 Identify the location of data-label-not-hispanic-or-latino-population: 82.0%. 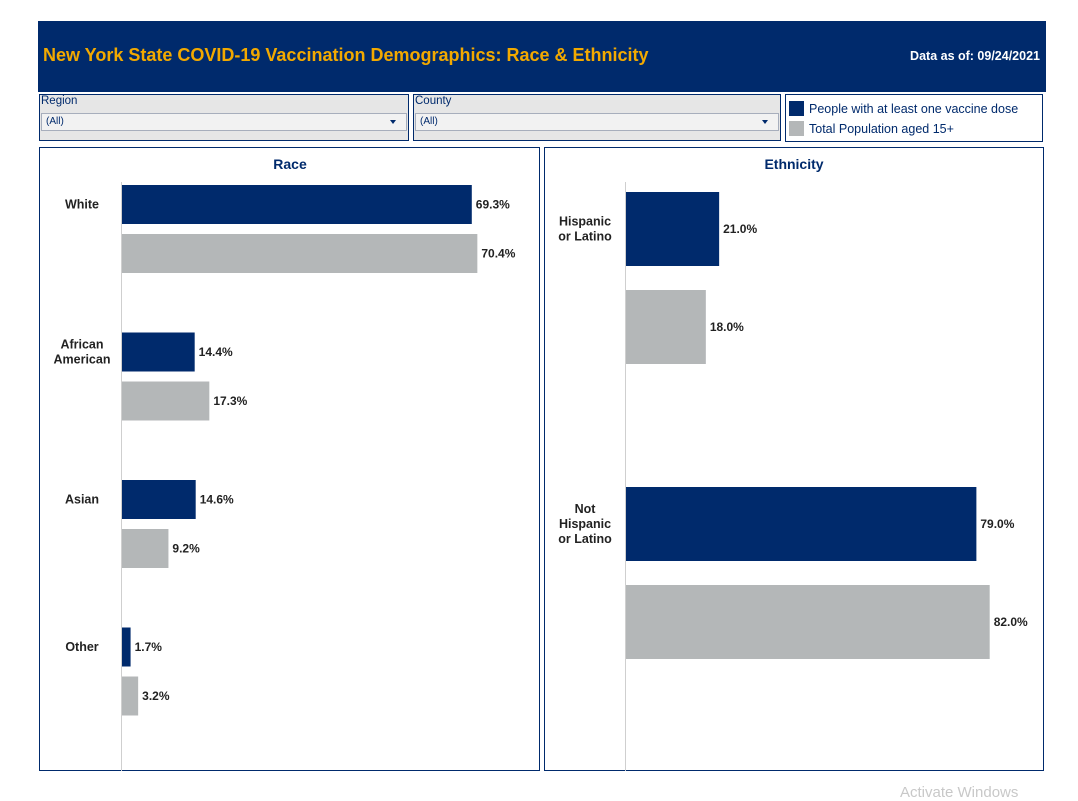
(1011, 622).